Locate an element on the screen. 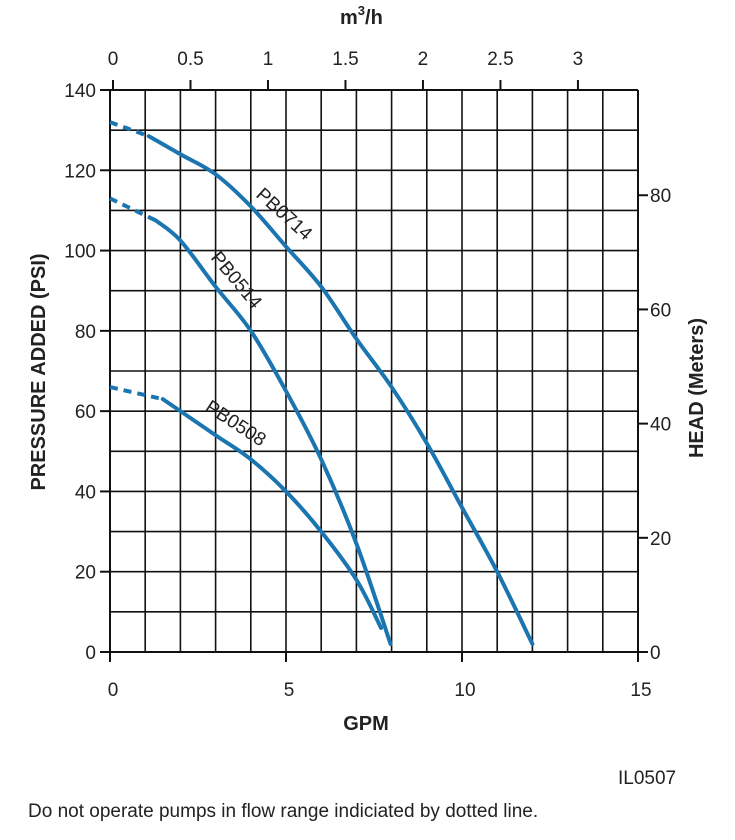  y2-tick-label: 60 is located at coordinates (660, 310).